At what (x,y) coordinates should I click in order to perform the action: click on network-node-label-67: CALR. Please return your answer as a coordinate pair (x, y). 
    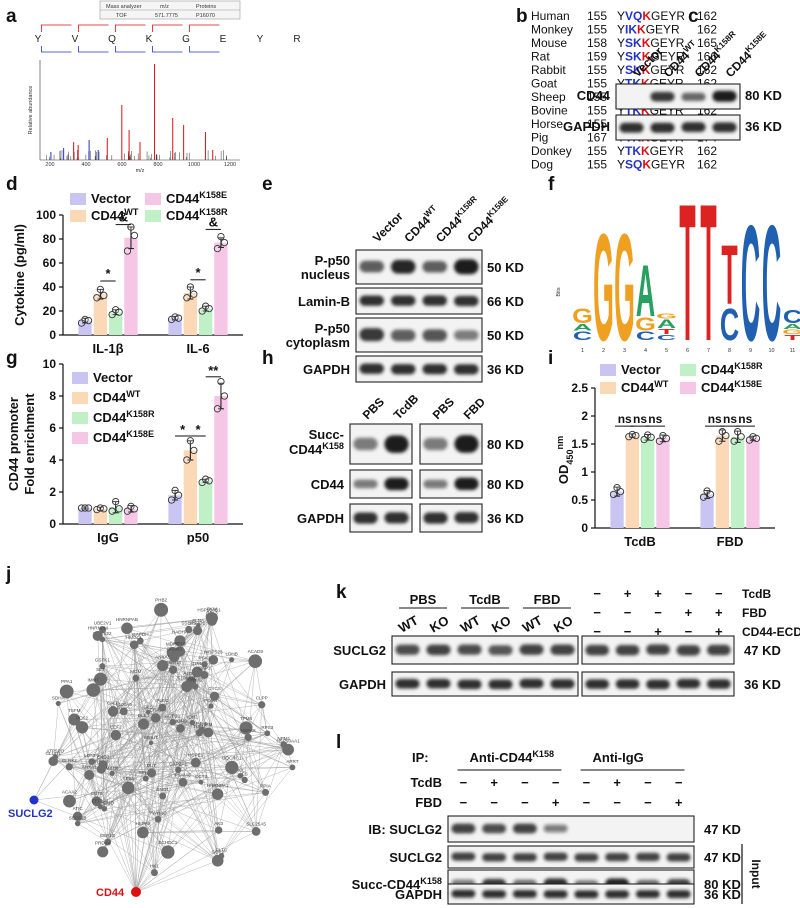
    Looking at the image, I should click on (113, 703).